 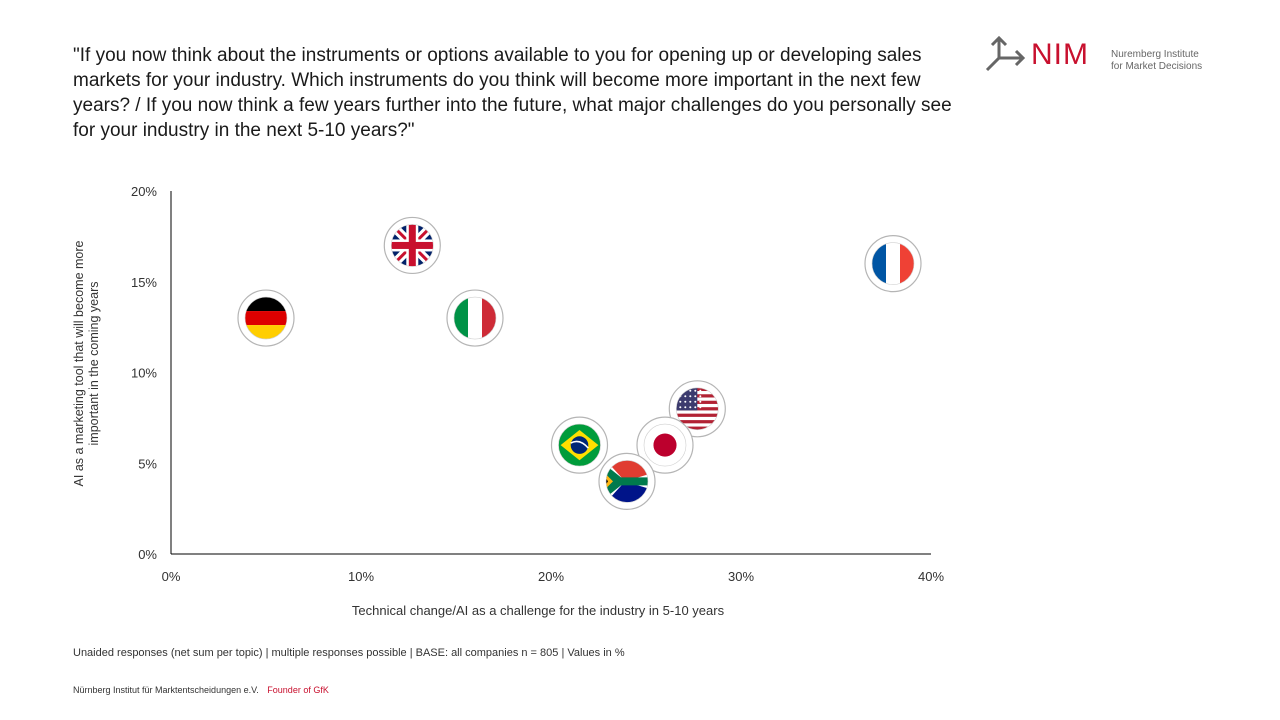 I want to click on flag-italy-icon, so click(x=475, y=318).